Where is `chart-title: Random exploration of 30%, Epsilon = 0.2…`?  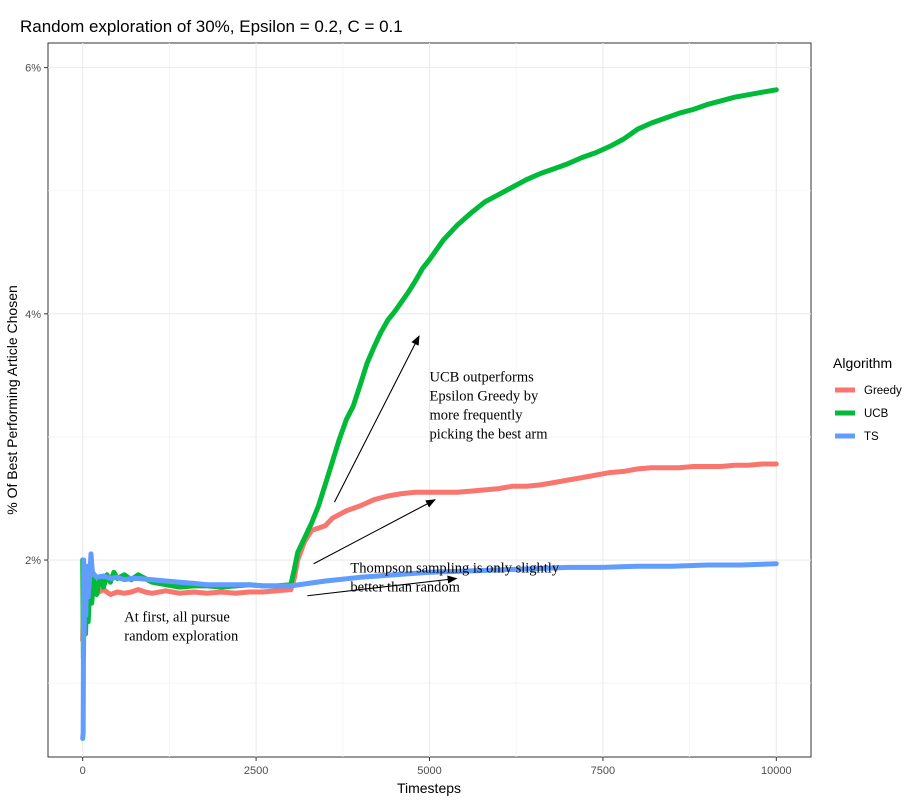 chart-title: Random exploration of 30%, Epsilon = 0.2… is located at coordinates (211, 26).